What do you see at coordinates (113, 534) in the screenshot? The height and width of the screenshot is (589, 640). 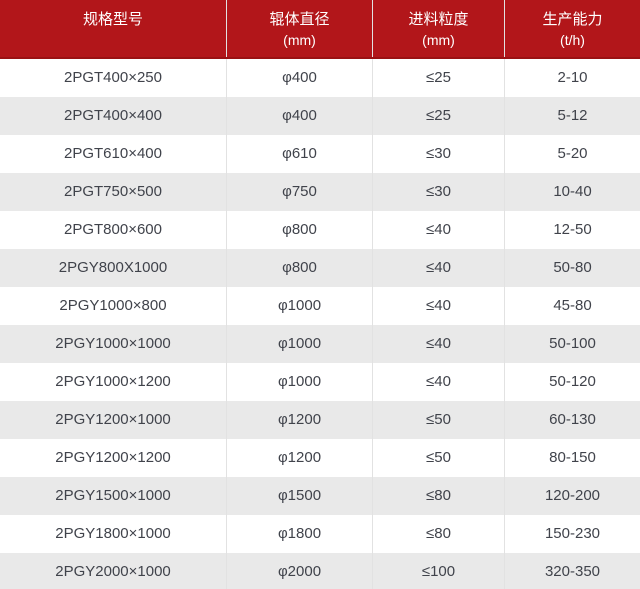 I see `cell-model: 2PGY1800×1000` at bounding box center [113, 534].